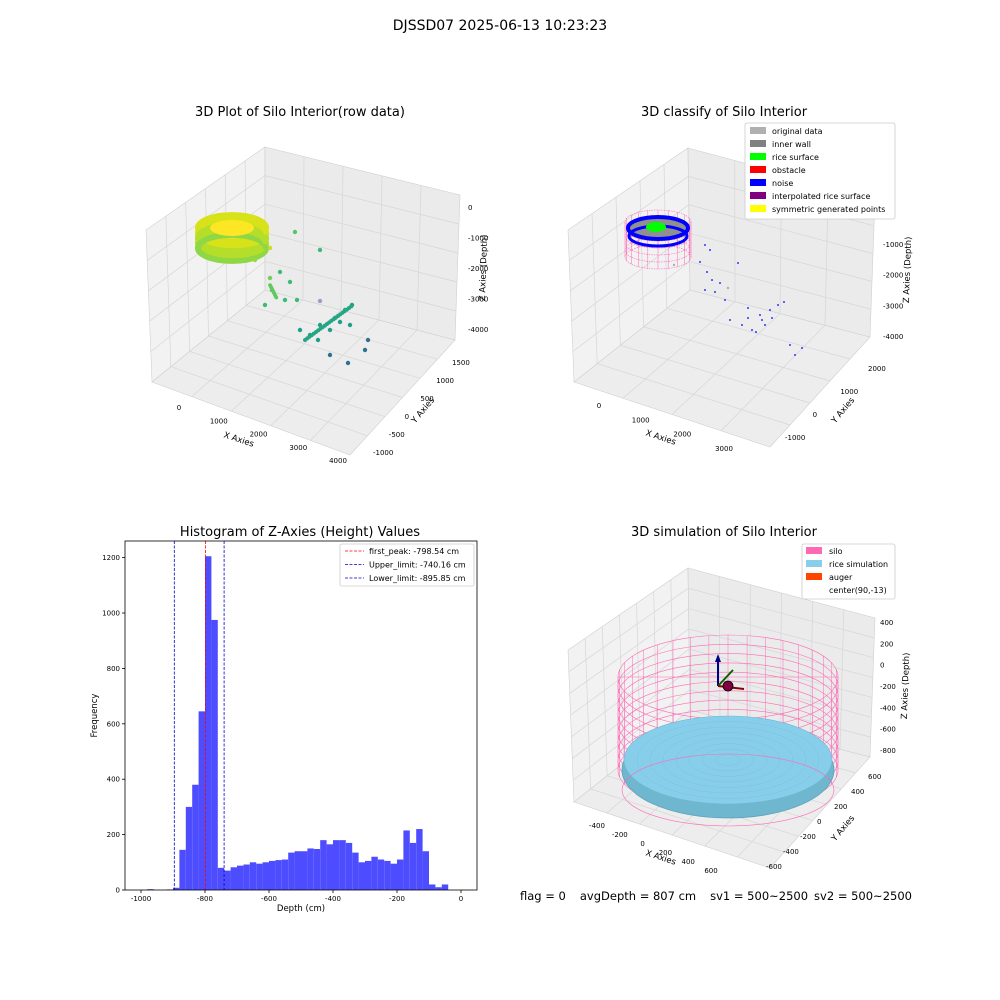 Image resolution: width=1000 pixels, height=1000 pixels. I want to click on plot1-x-tick-label: 4000, so click(338, 461).